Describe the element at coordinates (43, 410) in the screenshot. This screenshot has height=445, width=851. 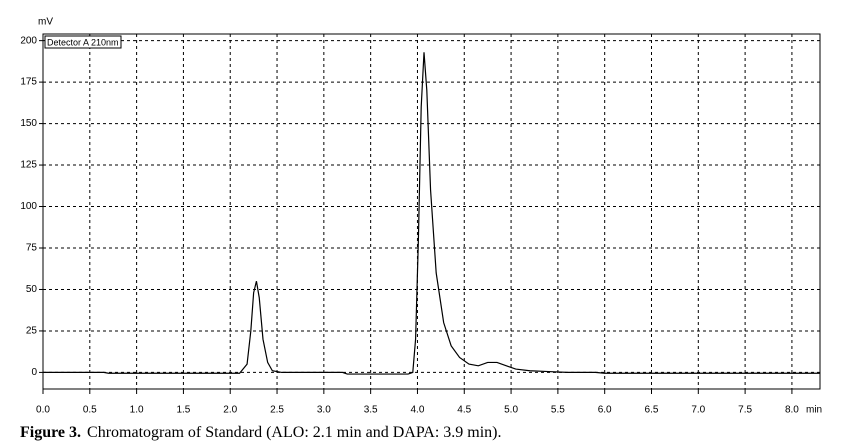
I see `x-tick-label: 0.0` at that location.